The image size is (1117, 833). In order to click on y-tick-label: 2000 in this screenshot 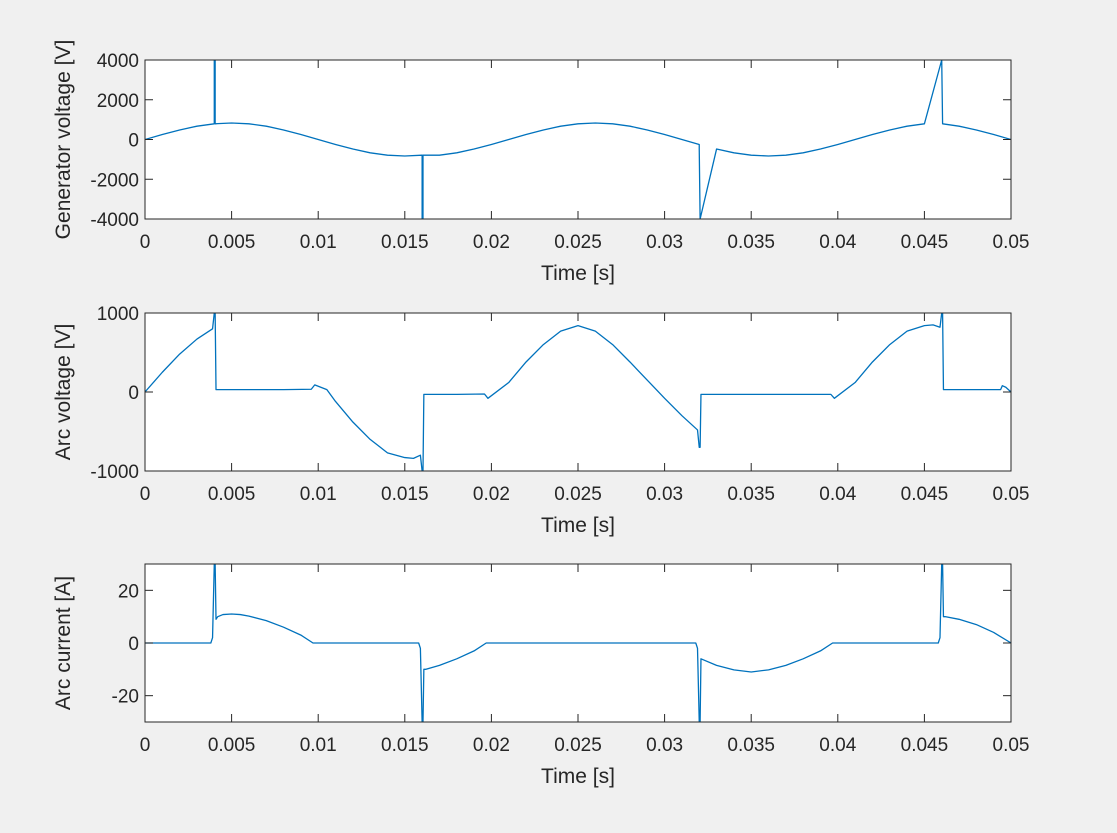, I will do `click(118, 101)`.